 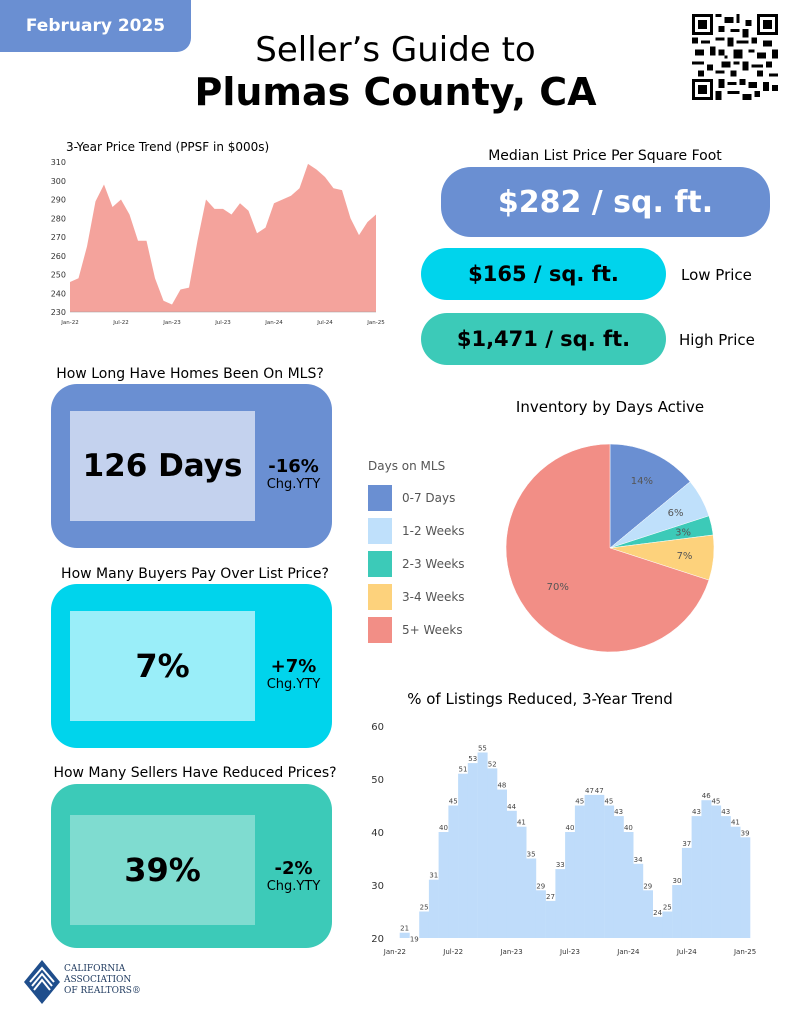 I want to click on dom-change: -16% Chg.YTY, so click(x=293, y=474).